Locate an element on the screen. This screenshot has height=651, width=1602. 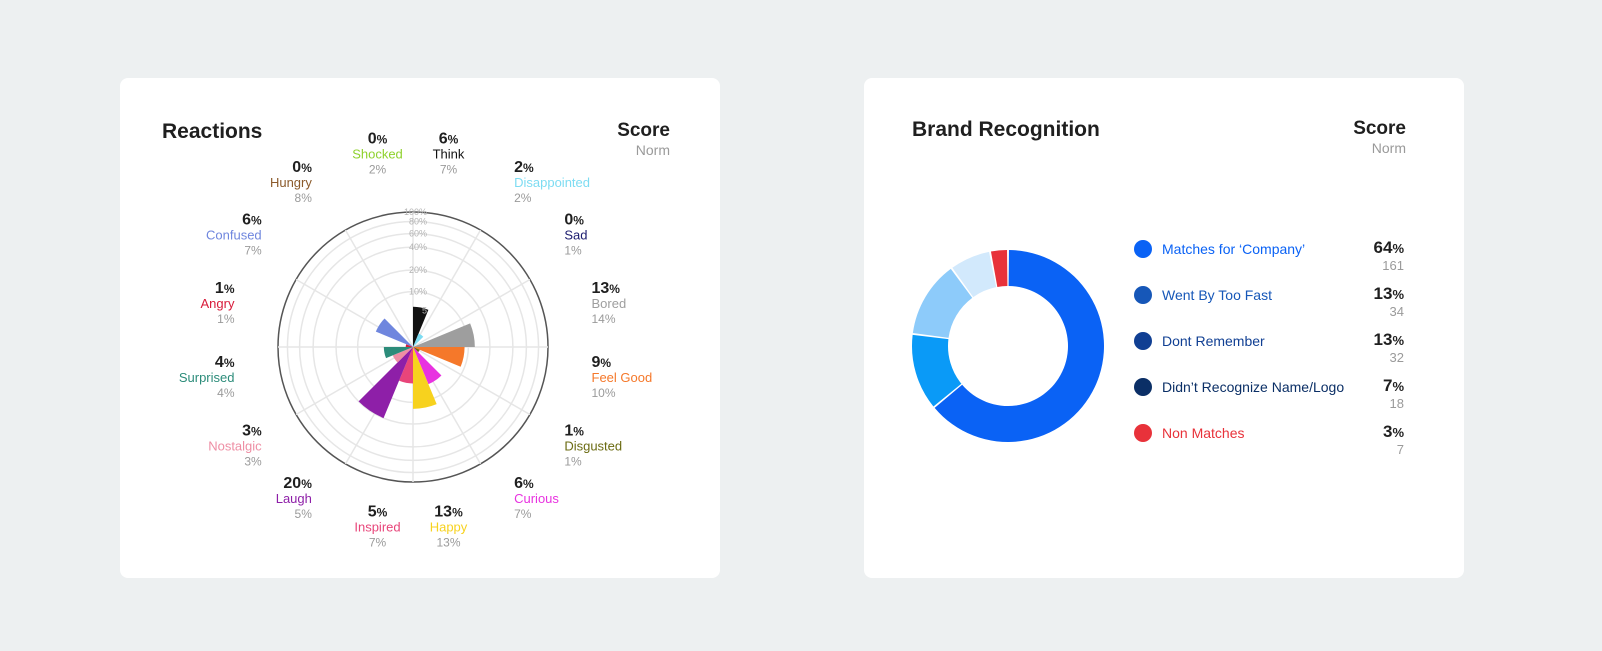
polar-grid is located at coordinates (413, 347).